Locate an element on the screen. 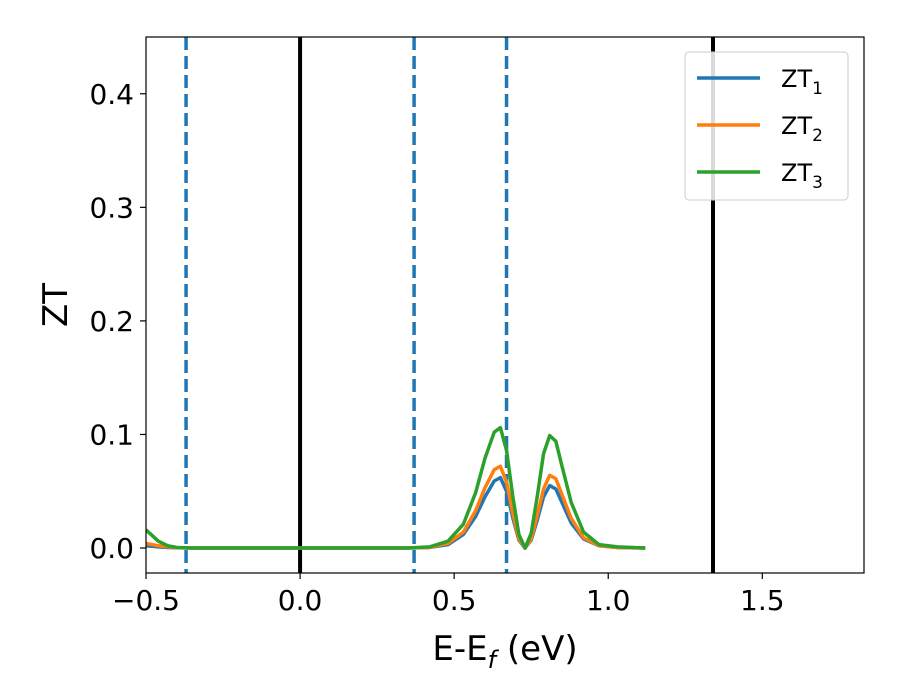 The width and height of the screenshot is (900, 700). x-axis-title-unit: (eV) is located at coordinates (537, 649).